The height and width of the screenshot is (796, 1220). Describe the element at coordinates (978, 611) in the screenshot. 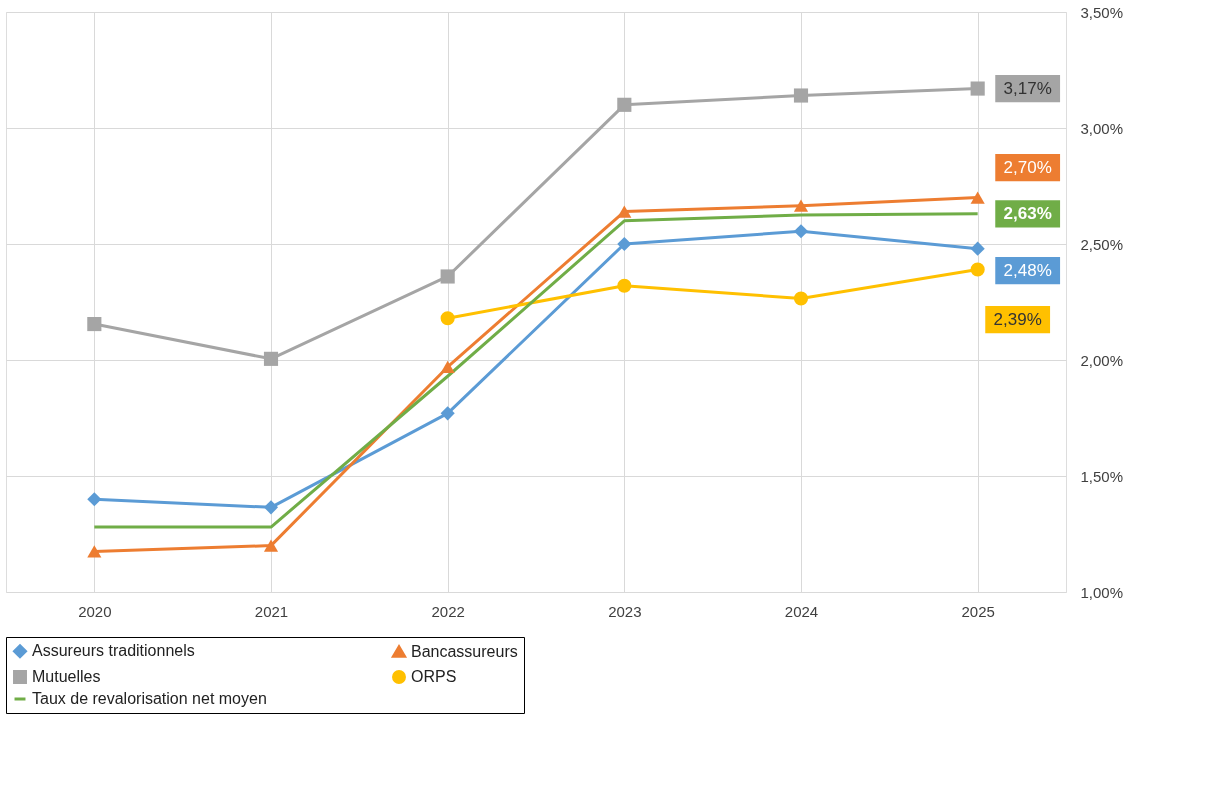

I see `x-tick-label: 2025` at that location.